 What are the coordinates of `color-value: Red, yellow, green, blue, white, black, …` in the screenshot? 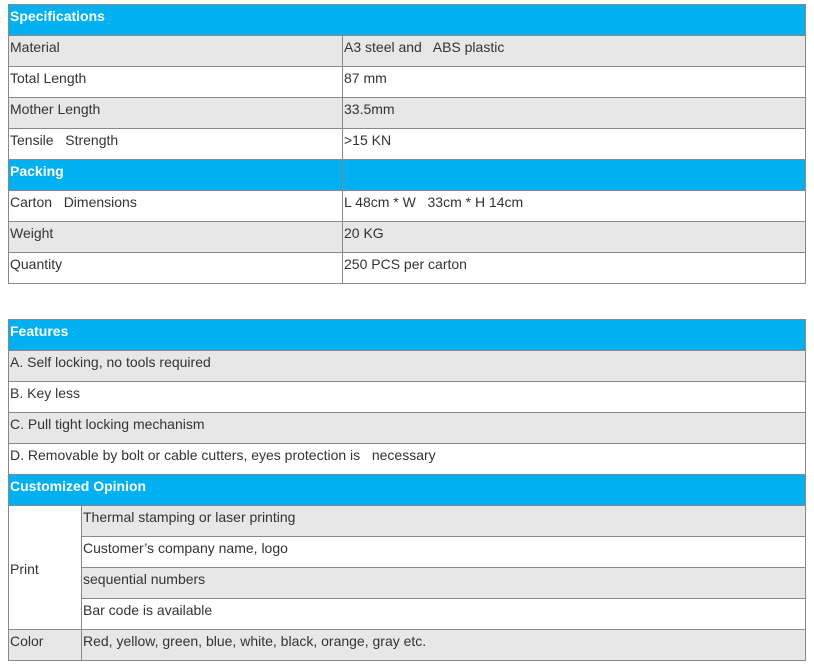 It's located at (443, 645).